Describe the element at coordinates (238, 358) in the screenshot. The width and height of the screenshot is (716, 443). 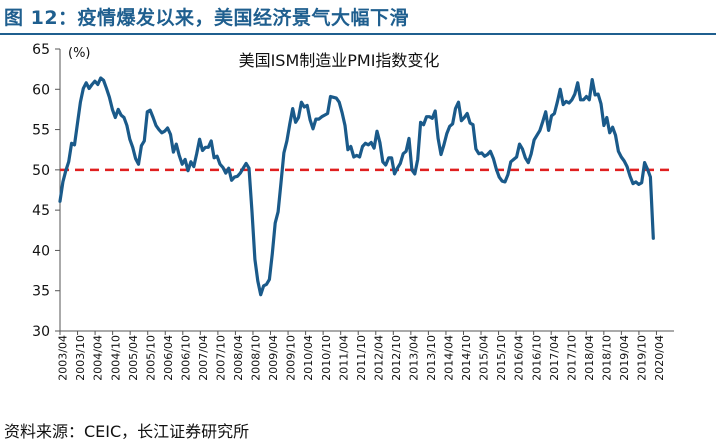
I see `x-tick-label: 2008/04` at that location.